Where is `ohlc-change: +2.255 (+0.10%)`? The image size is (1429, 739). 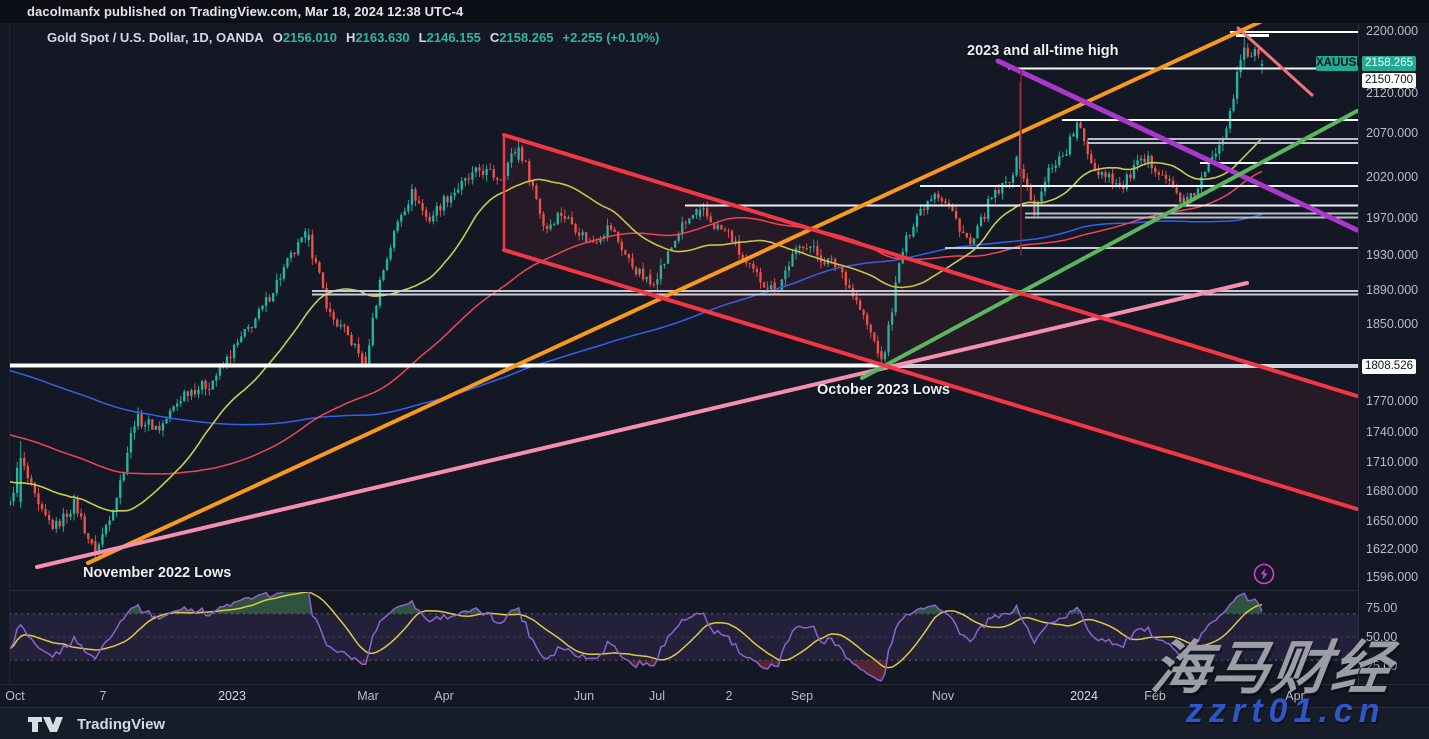 ohlc-change: +2.255 (+0.10%) is located at coordinates (611, 37).